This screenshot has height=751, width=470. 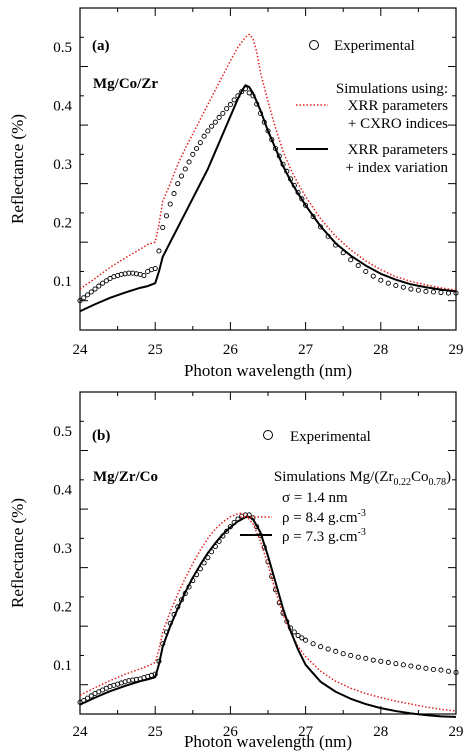 What do you see at coordinates (17, 553) in the screenshot?
I see `panel-b-y-axis-title: Reflectance (%)` at bounding box center [17, 553].